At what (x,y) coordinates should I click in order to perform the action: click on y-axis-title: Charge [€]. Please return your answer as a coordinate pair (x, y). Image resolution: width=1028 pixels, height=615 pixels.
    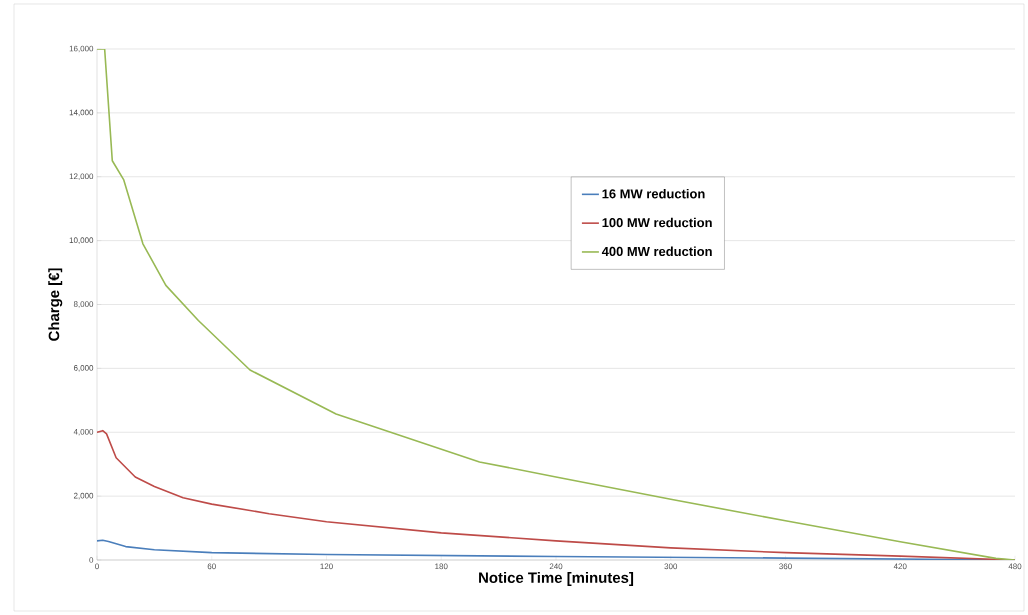
    Looking at the image, I should click on (55, 304).